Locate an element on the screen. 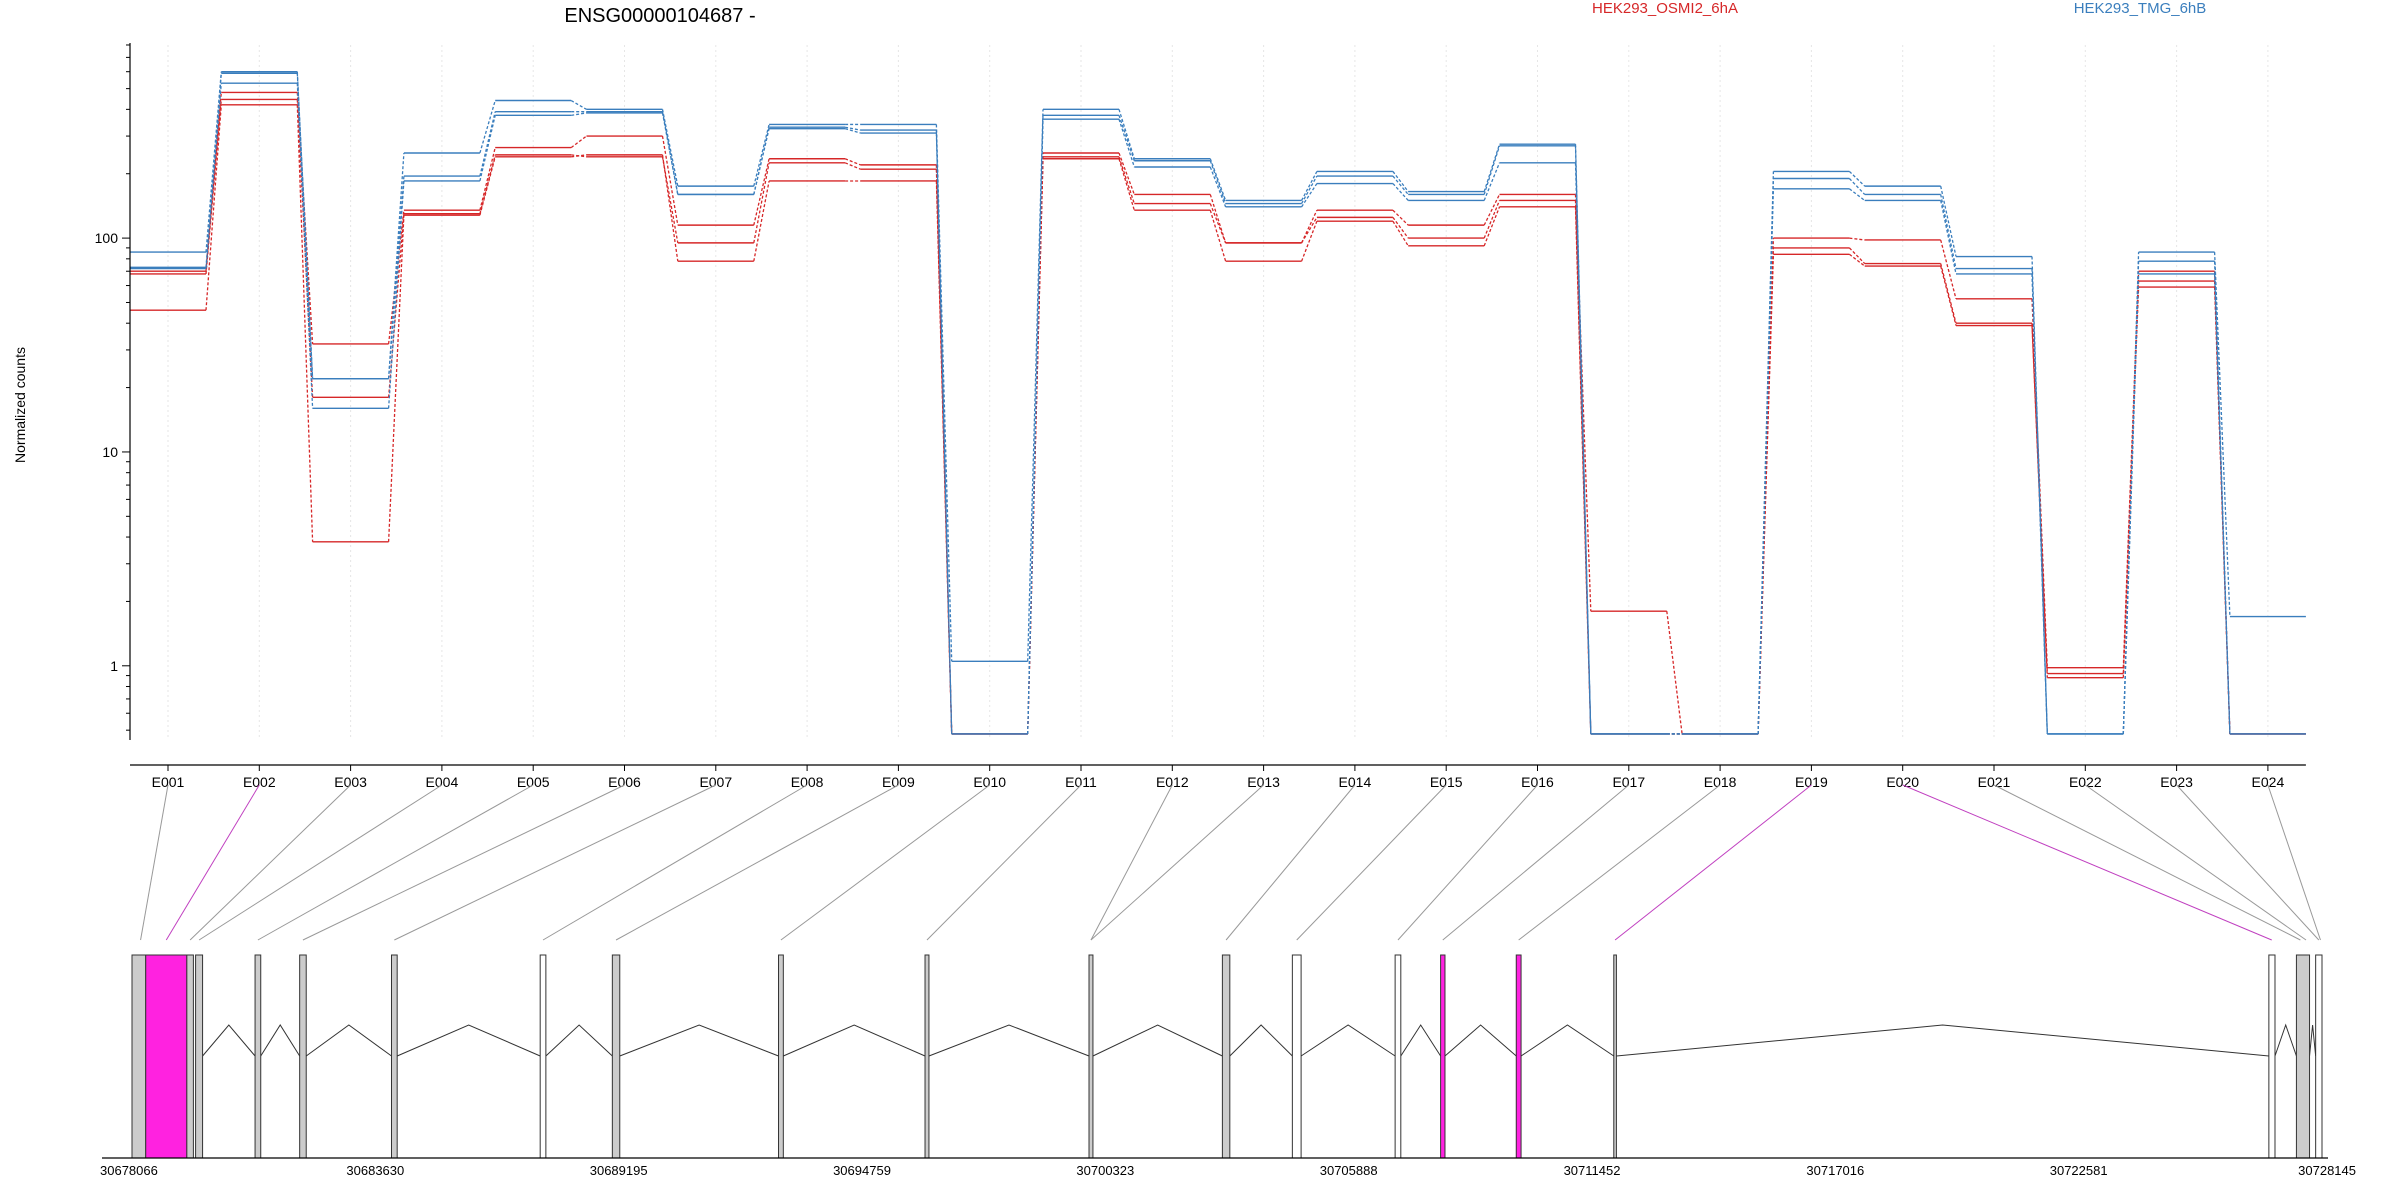 The width and height of the screenshot is (2400, 1200). exon-label-e021: E021 is located at coordinates (1994, 782).